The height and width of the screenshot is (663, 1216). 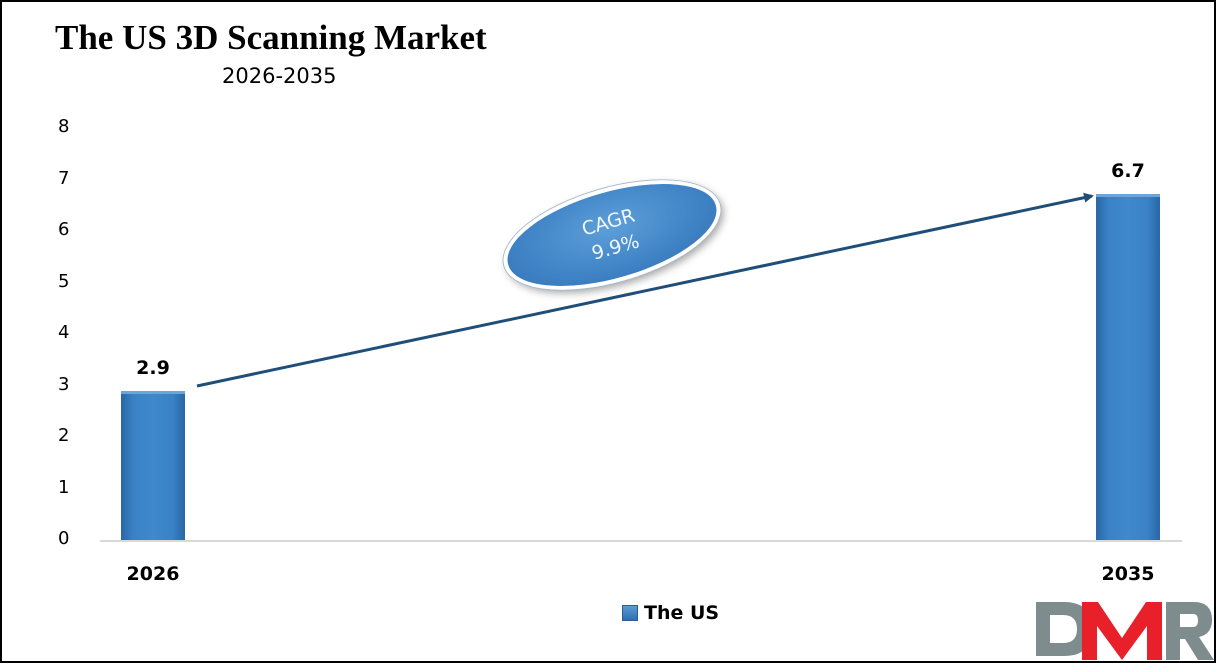 I want to click on legend: The US, so click(x=670, y=613).